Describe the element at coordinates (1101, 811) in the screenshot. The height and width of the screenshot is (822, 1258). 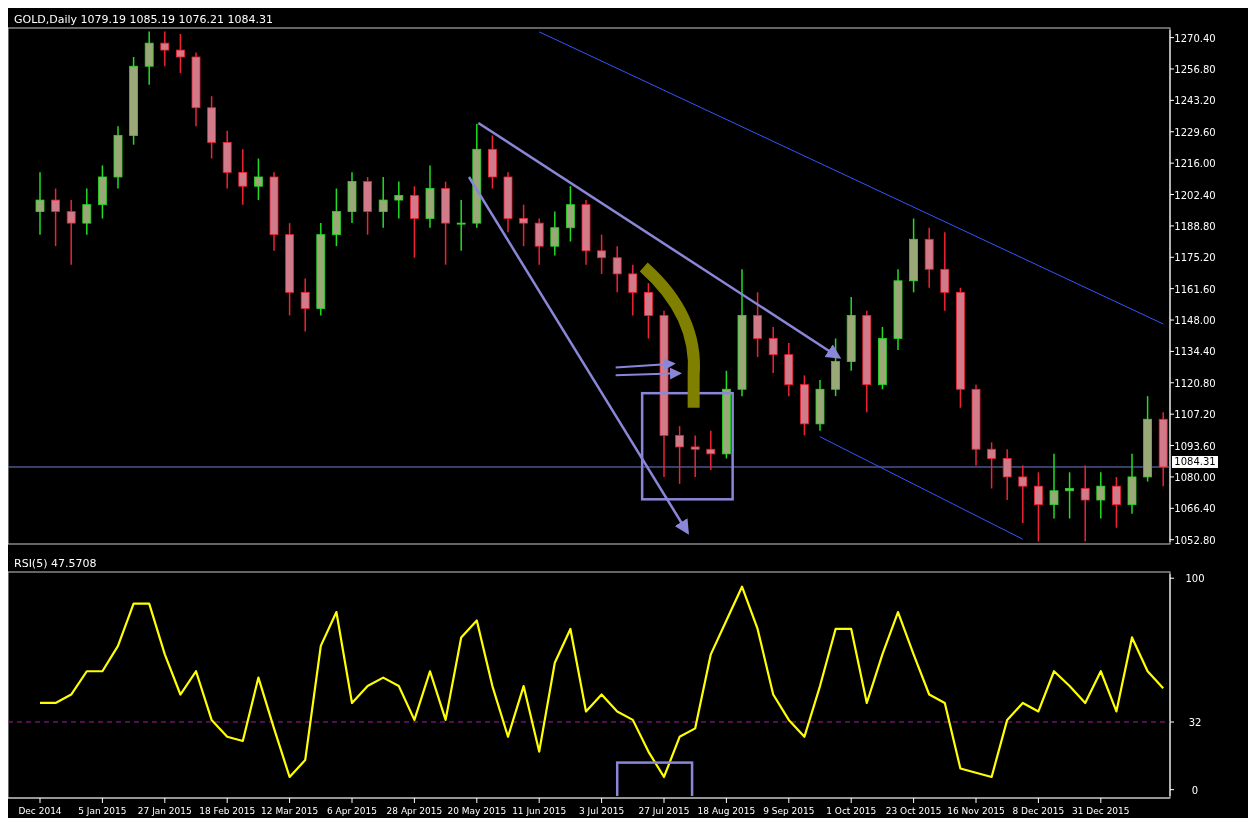
I see `x-tick-label: 31 Dec 2015` at that location.